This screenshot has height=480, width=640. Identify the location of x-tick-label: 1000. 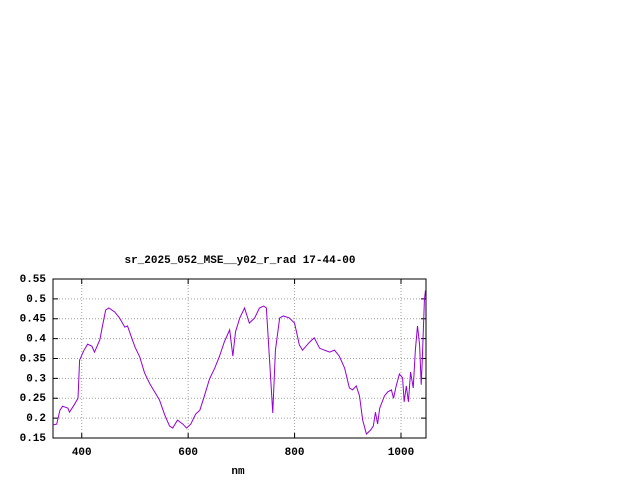
(401, 453).